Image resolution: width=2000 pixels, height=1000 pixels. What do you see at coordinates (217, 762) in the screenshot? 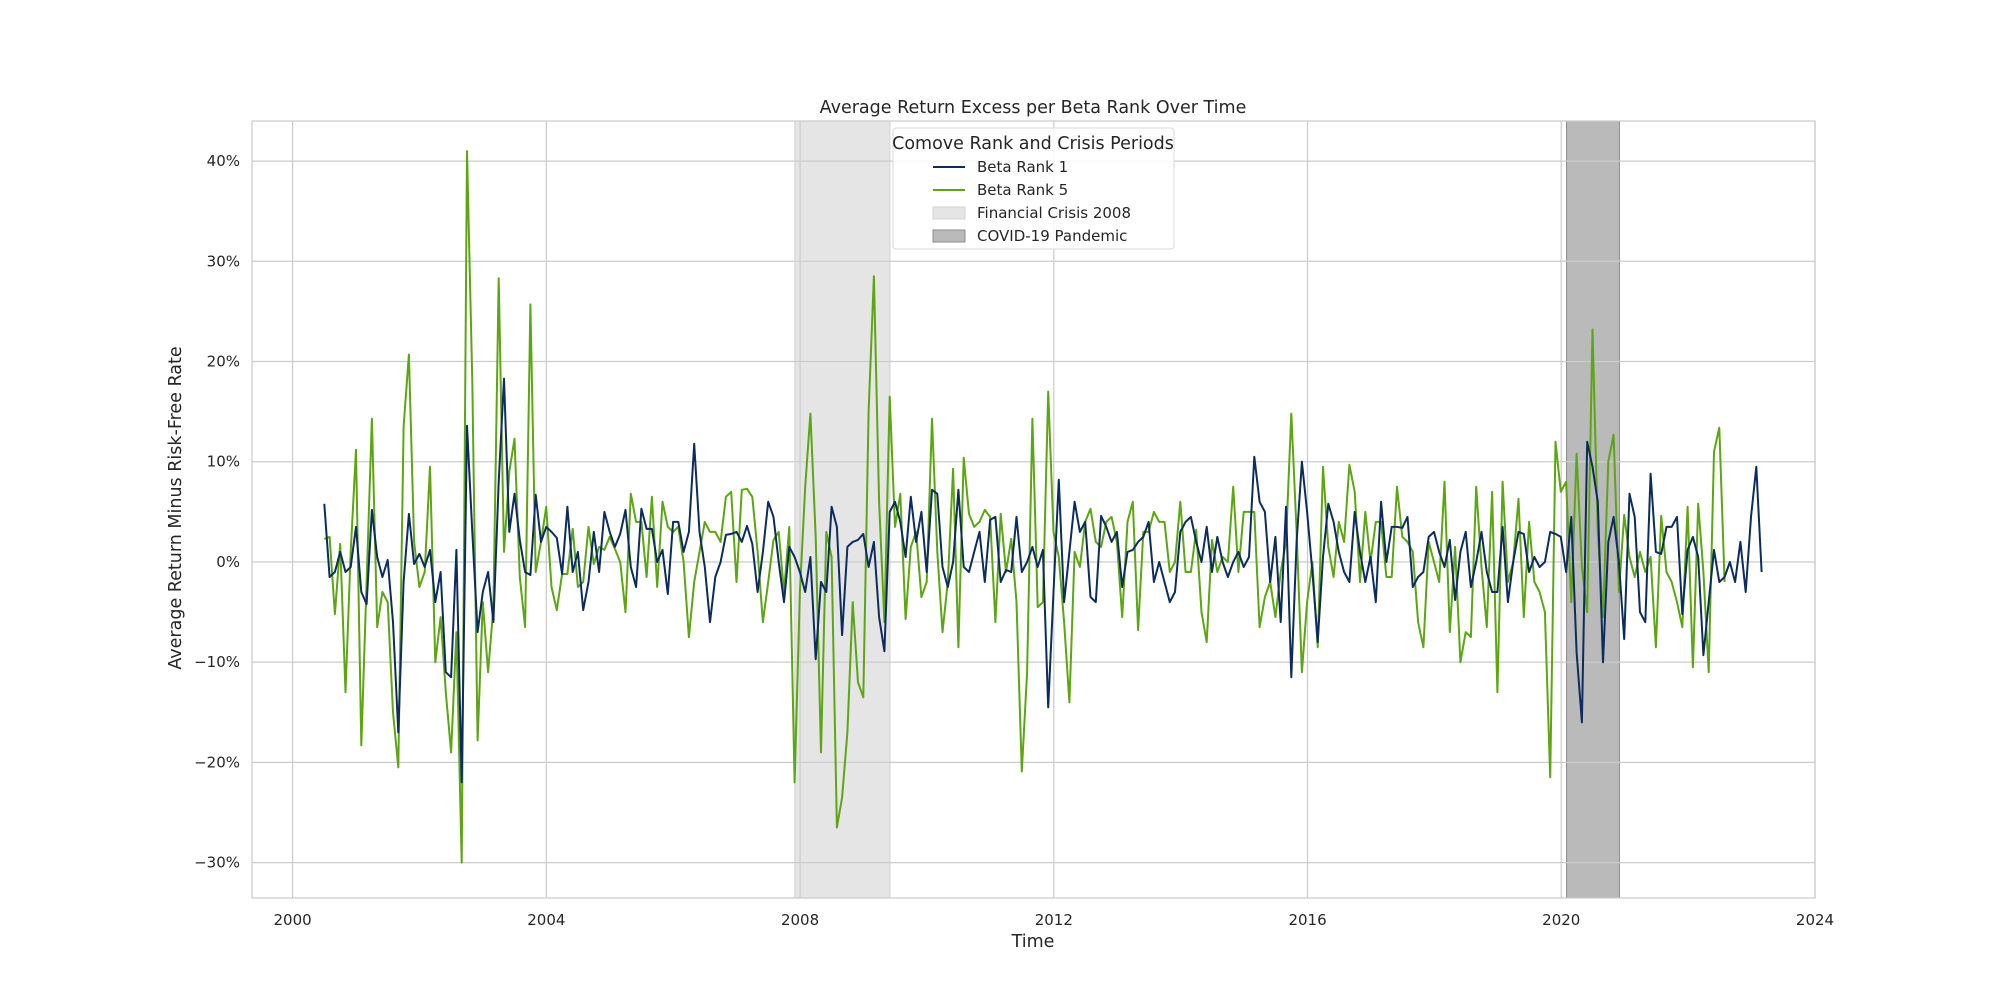
I see `y-tick-label: −20%` at bounding box center [217, 762].